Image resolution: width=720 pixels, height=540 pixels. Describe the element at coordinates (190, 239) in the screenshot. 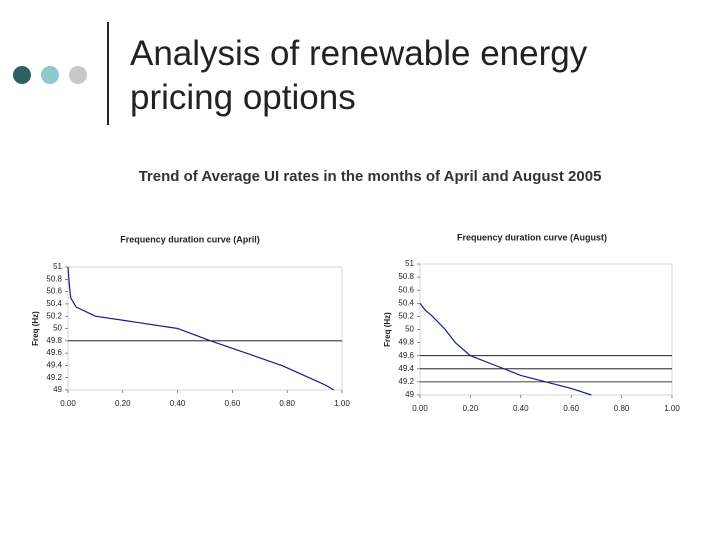

I see `chart-title: Frequency duration curve (April)` at that location.